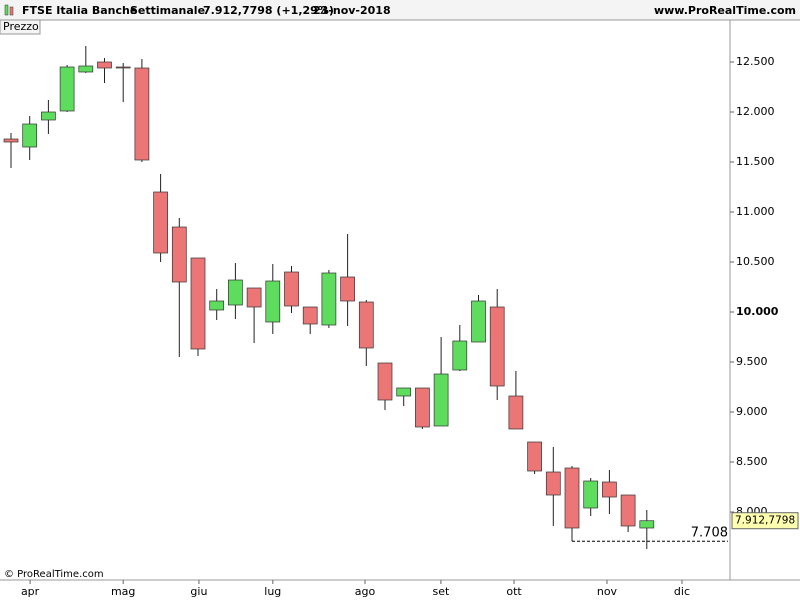 This screenshot has width=800, height=600. I want to click on site: www.ProRealTime.com, so click(725, 10).